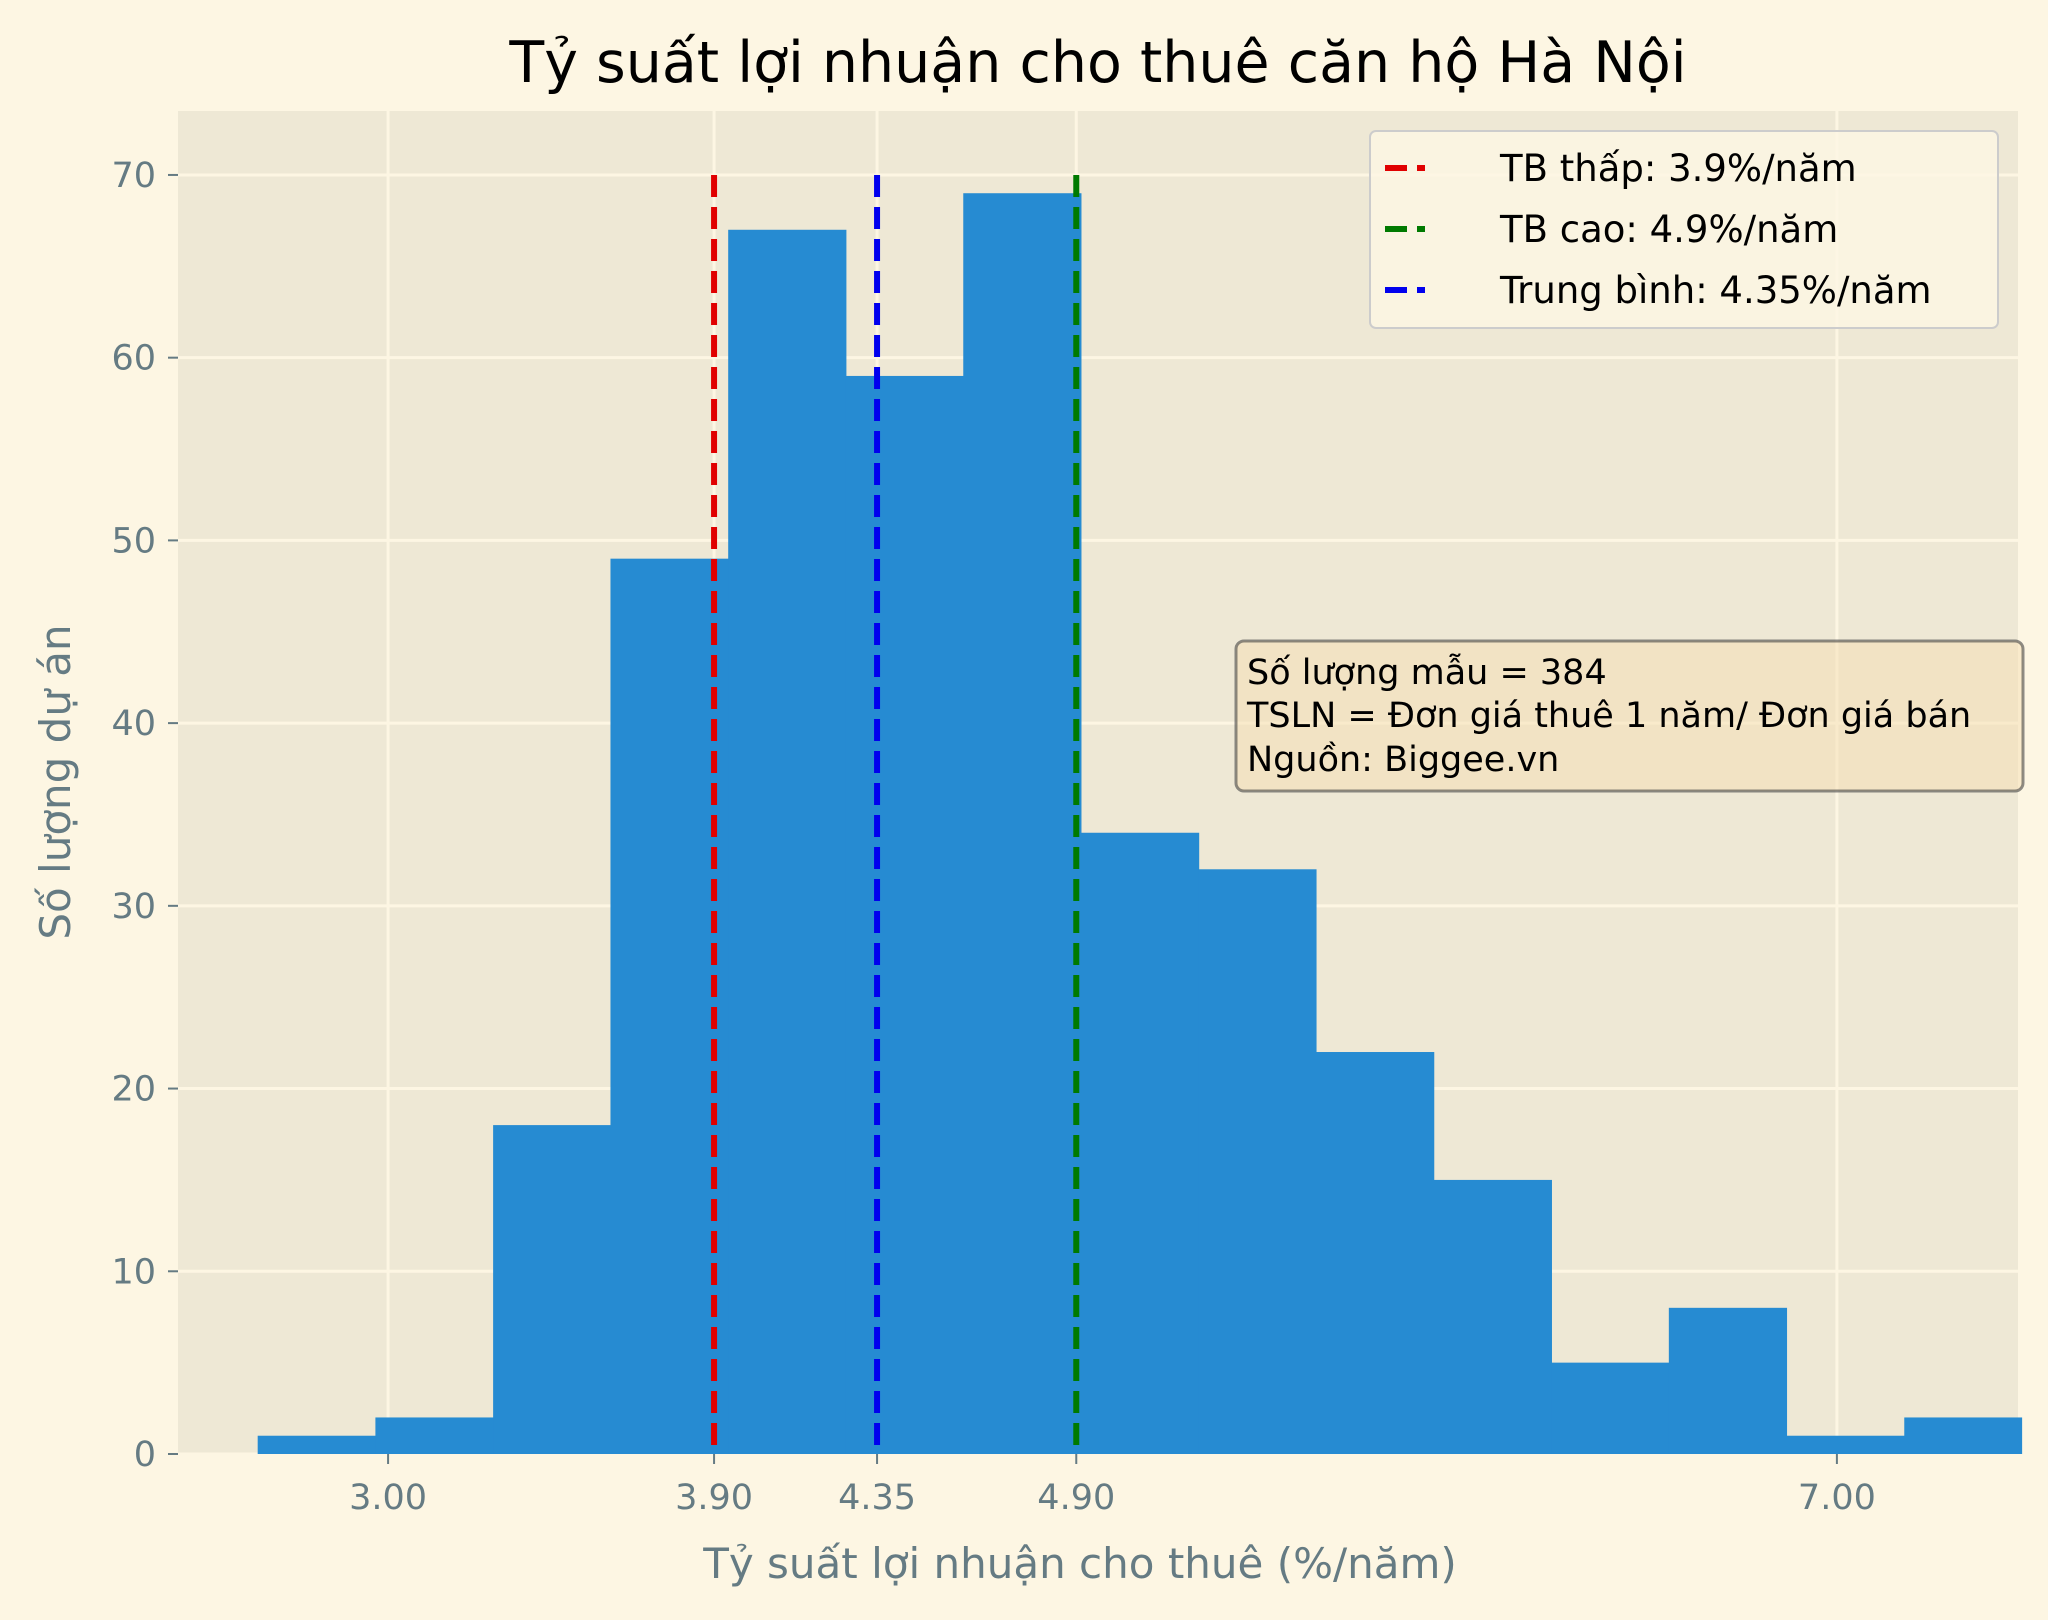 This screenshot has height=1620, width=2048. I want to click on x-tick-label: 3.90, so click(714, 1498).